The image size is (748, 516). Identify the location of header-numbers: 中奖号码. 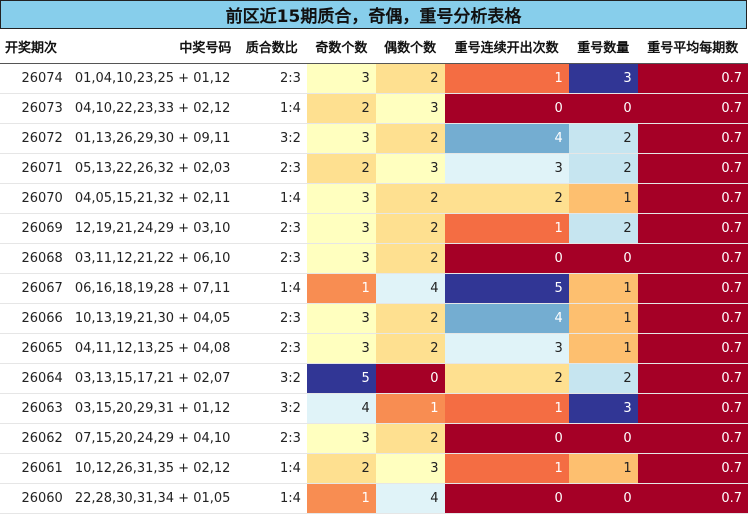
(205, 48).